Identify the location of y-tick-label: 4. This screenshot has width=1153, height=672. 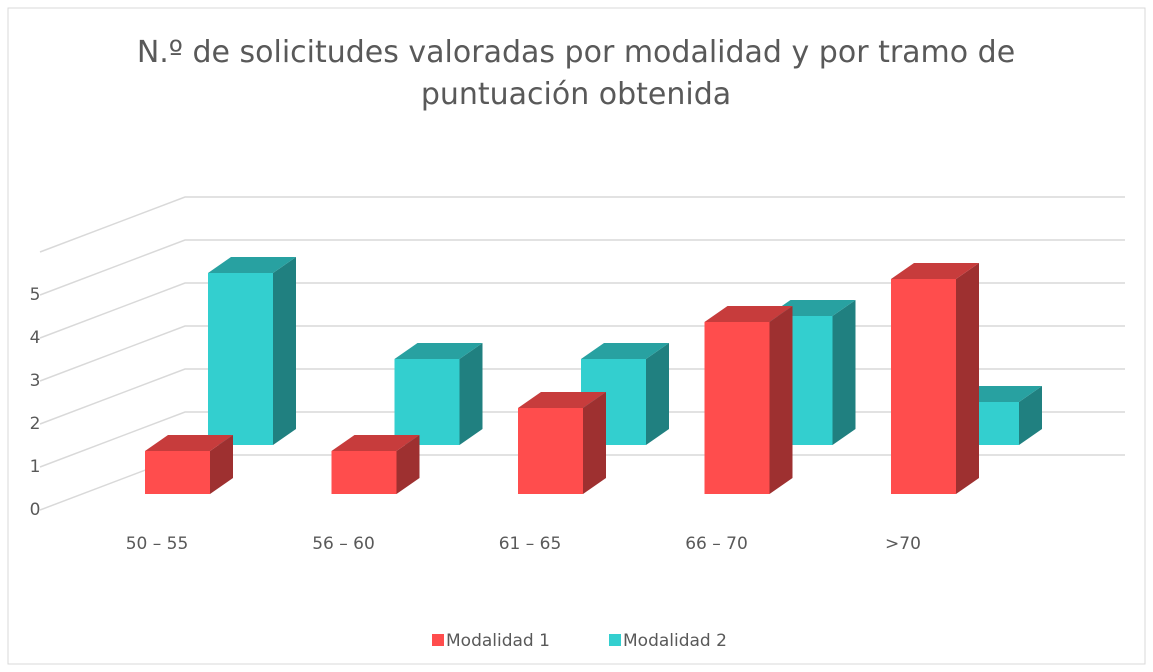
(35, 338).